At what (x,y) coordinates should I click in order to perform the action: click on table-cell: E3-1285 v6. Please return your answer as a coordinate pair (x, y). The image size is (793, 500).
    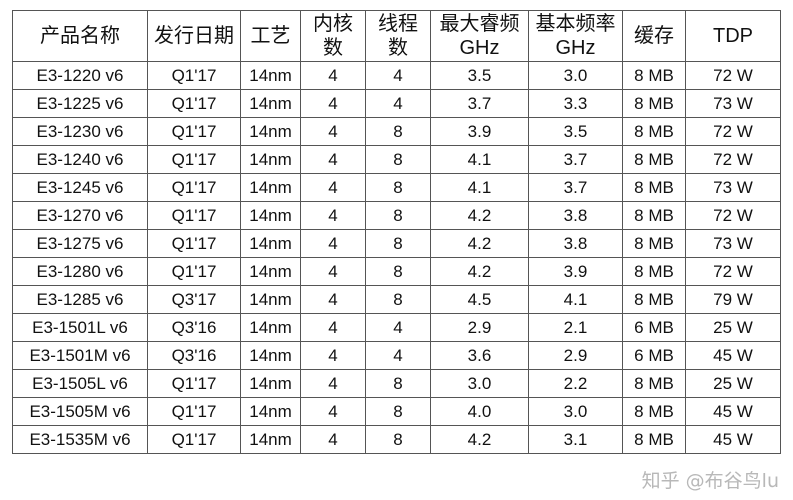
    Looking at the image, I should click on (80, 299).